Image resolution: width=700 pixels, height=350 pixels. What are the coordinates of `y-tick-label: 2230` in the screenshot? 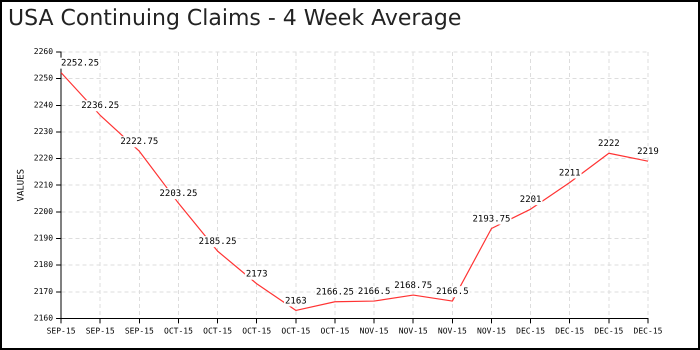 It's located at (44, 131).